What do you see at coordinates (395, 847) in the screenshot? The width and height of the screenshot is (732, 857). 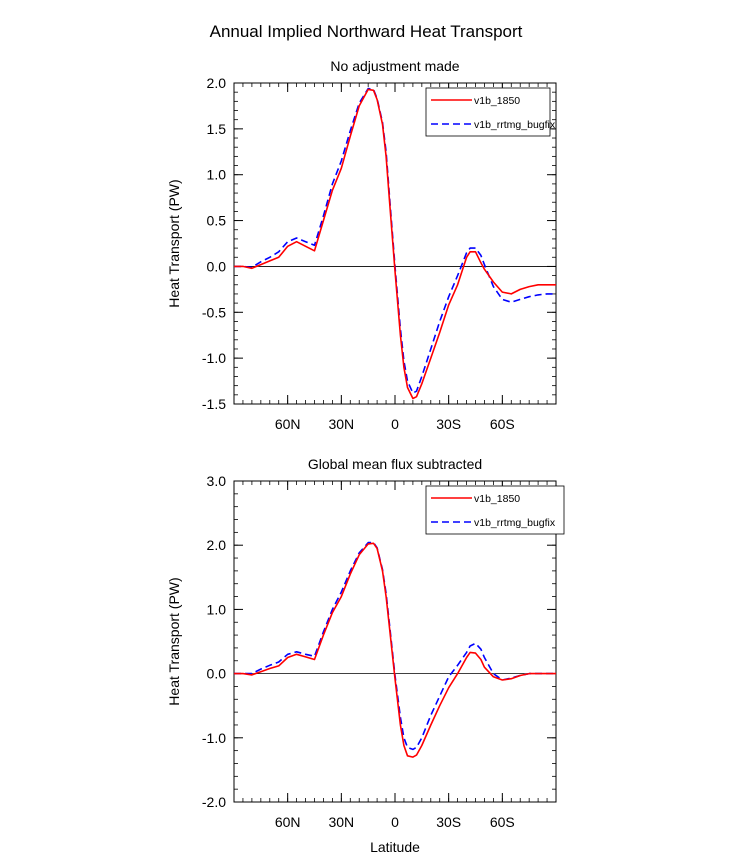 I see `x-axis-label: Latitude` at bounding box center [395, 847].